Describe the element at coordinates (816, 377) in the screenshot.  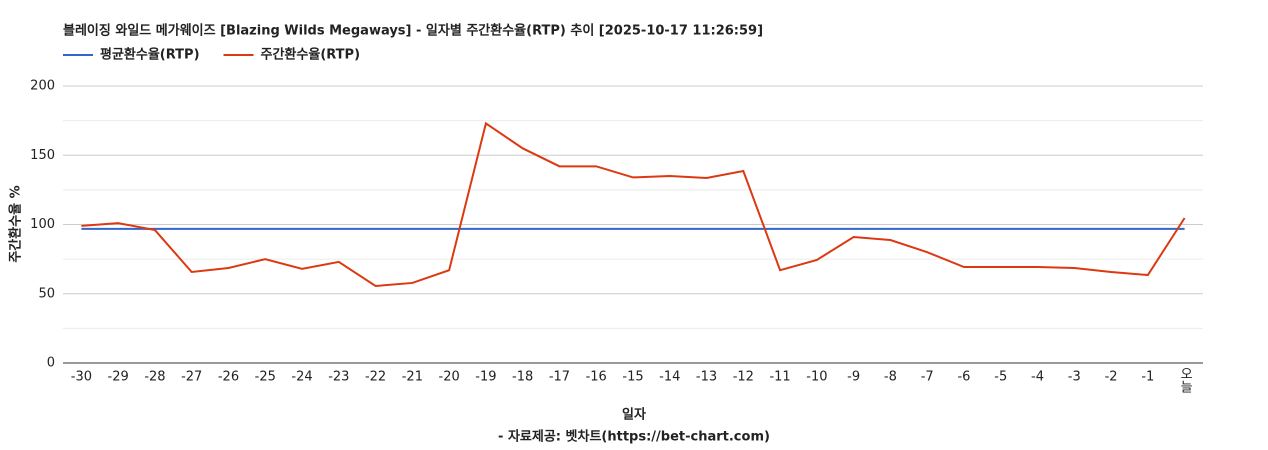
I see `x-tick-label: -10` at that location.